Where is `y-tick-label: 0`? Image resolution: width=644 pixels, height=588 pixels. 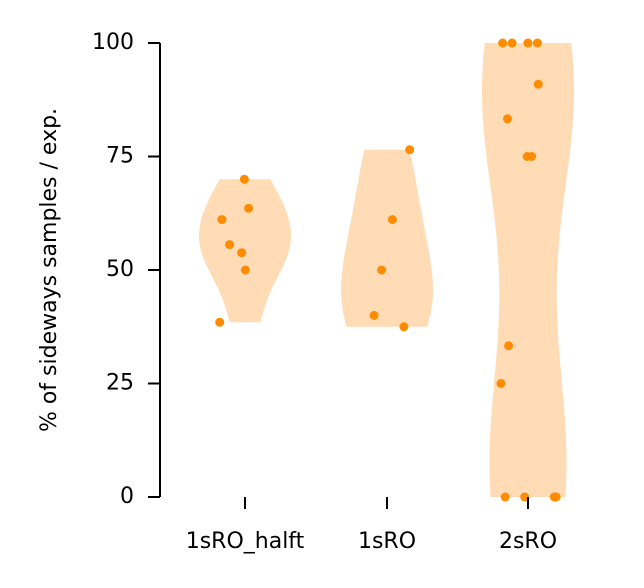
y-tick-label: 0 is located at coordinates (127, 496).